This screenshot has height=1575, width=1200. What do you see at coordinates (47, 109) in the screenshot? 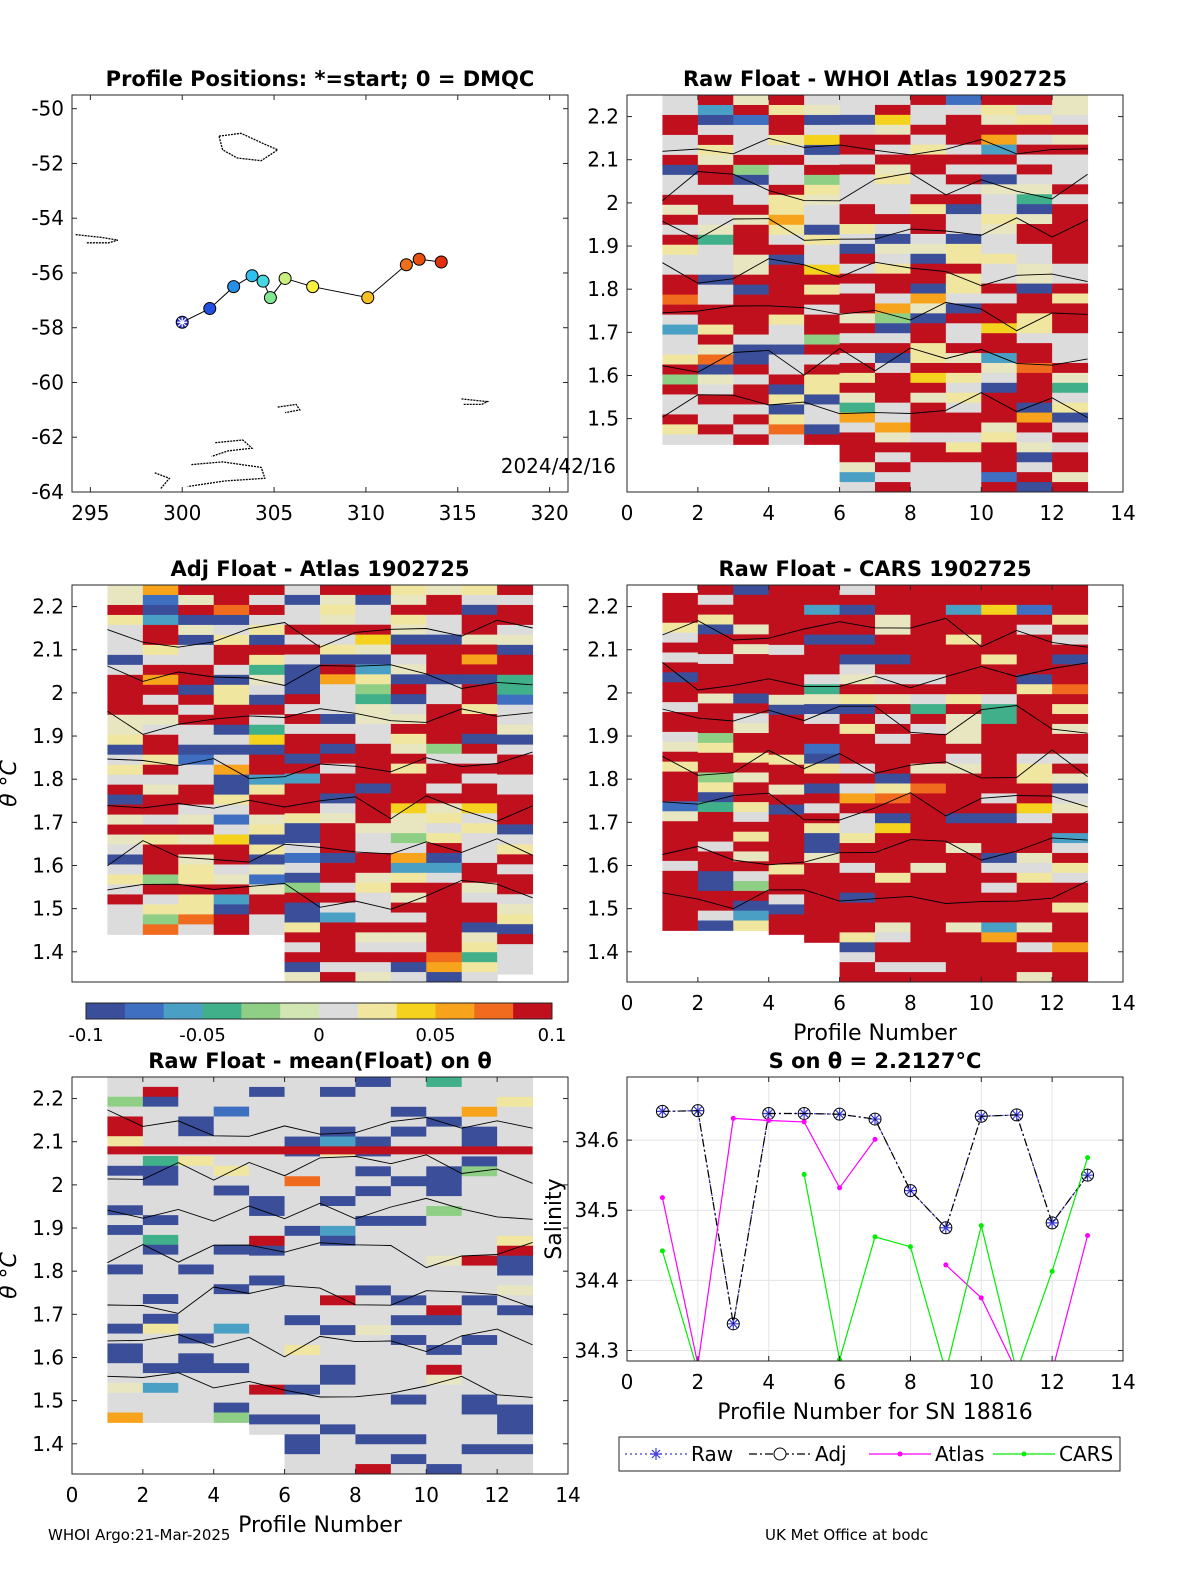
I see `map-ytick-label: -50` at bounding box center [47, 109].